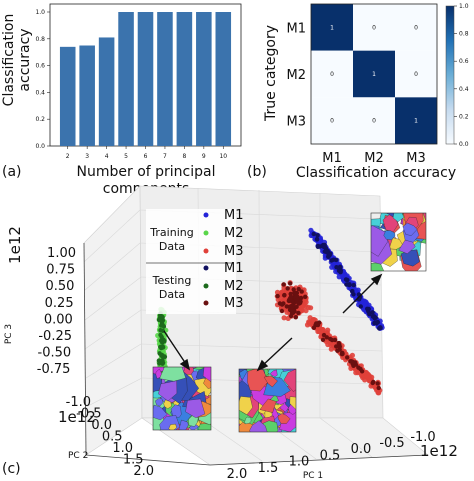  What do you see at coordinates (374, 158) in the screenshot?
I see `col-label: M2` at bounding box center [374, 158].